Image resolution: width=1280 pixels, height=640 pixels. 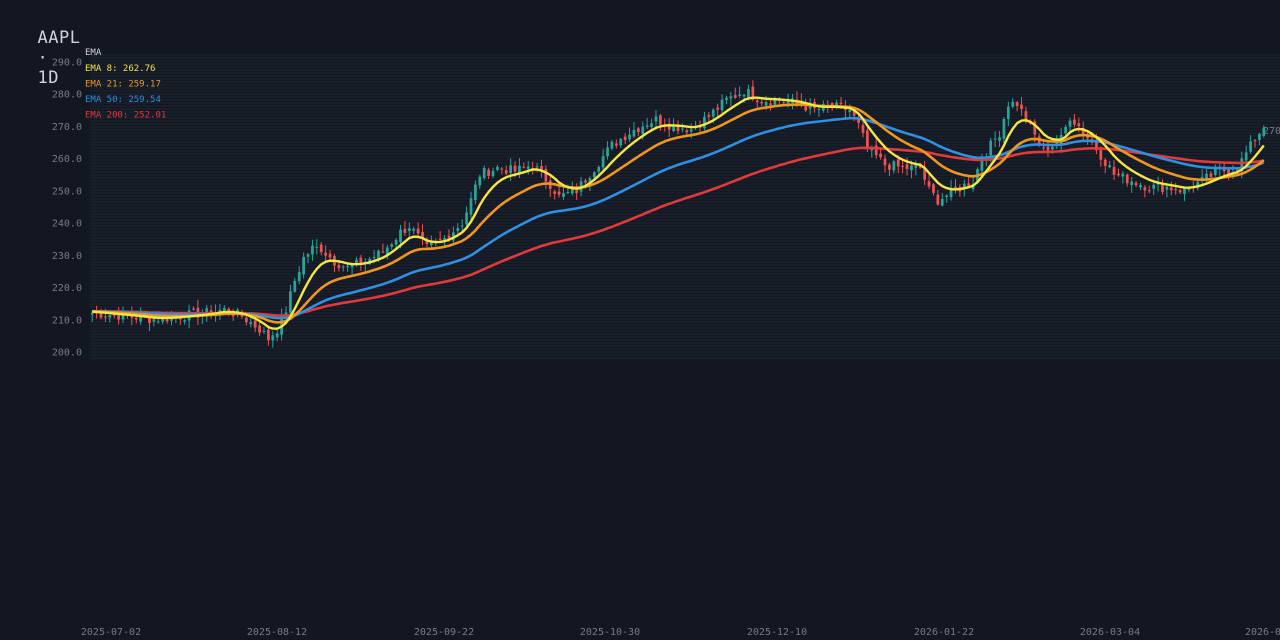 What do you see at coordinates (67, 288) in the screenshot?
I see `y-tick-label: 220.0` at bounding box center [67, 288].